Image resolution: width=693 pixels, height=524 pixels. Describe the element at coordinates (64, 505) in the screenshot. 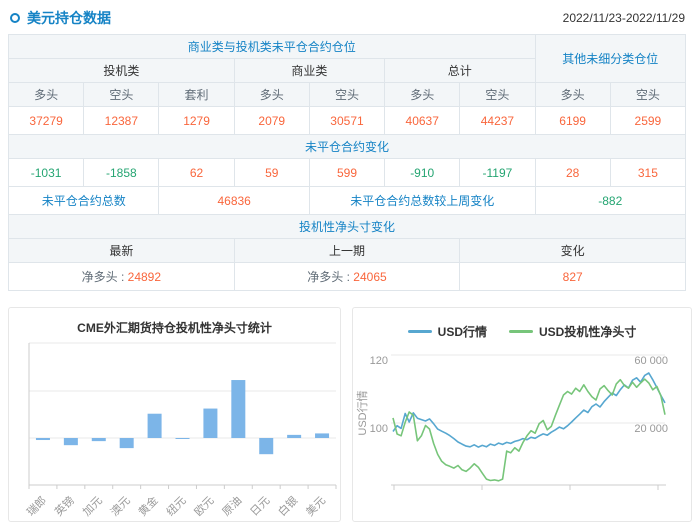

I see `x-axis-category-label: 英镑` at that location.